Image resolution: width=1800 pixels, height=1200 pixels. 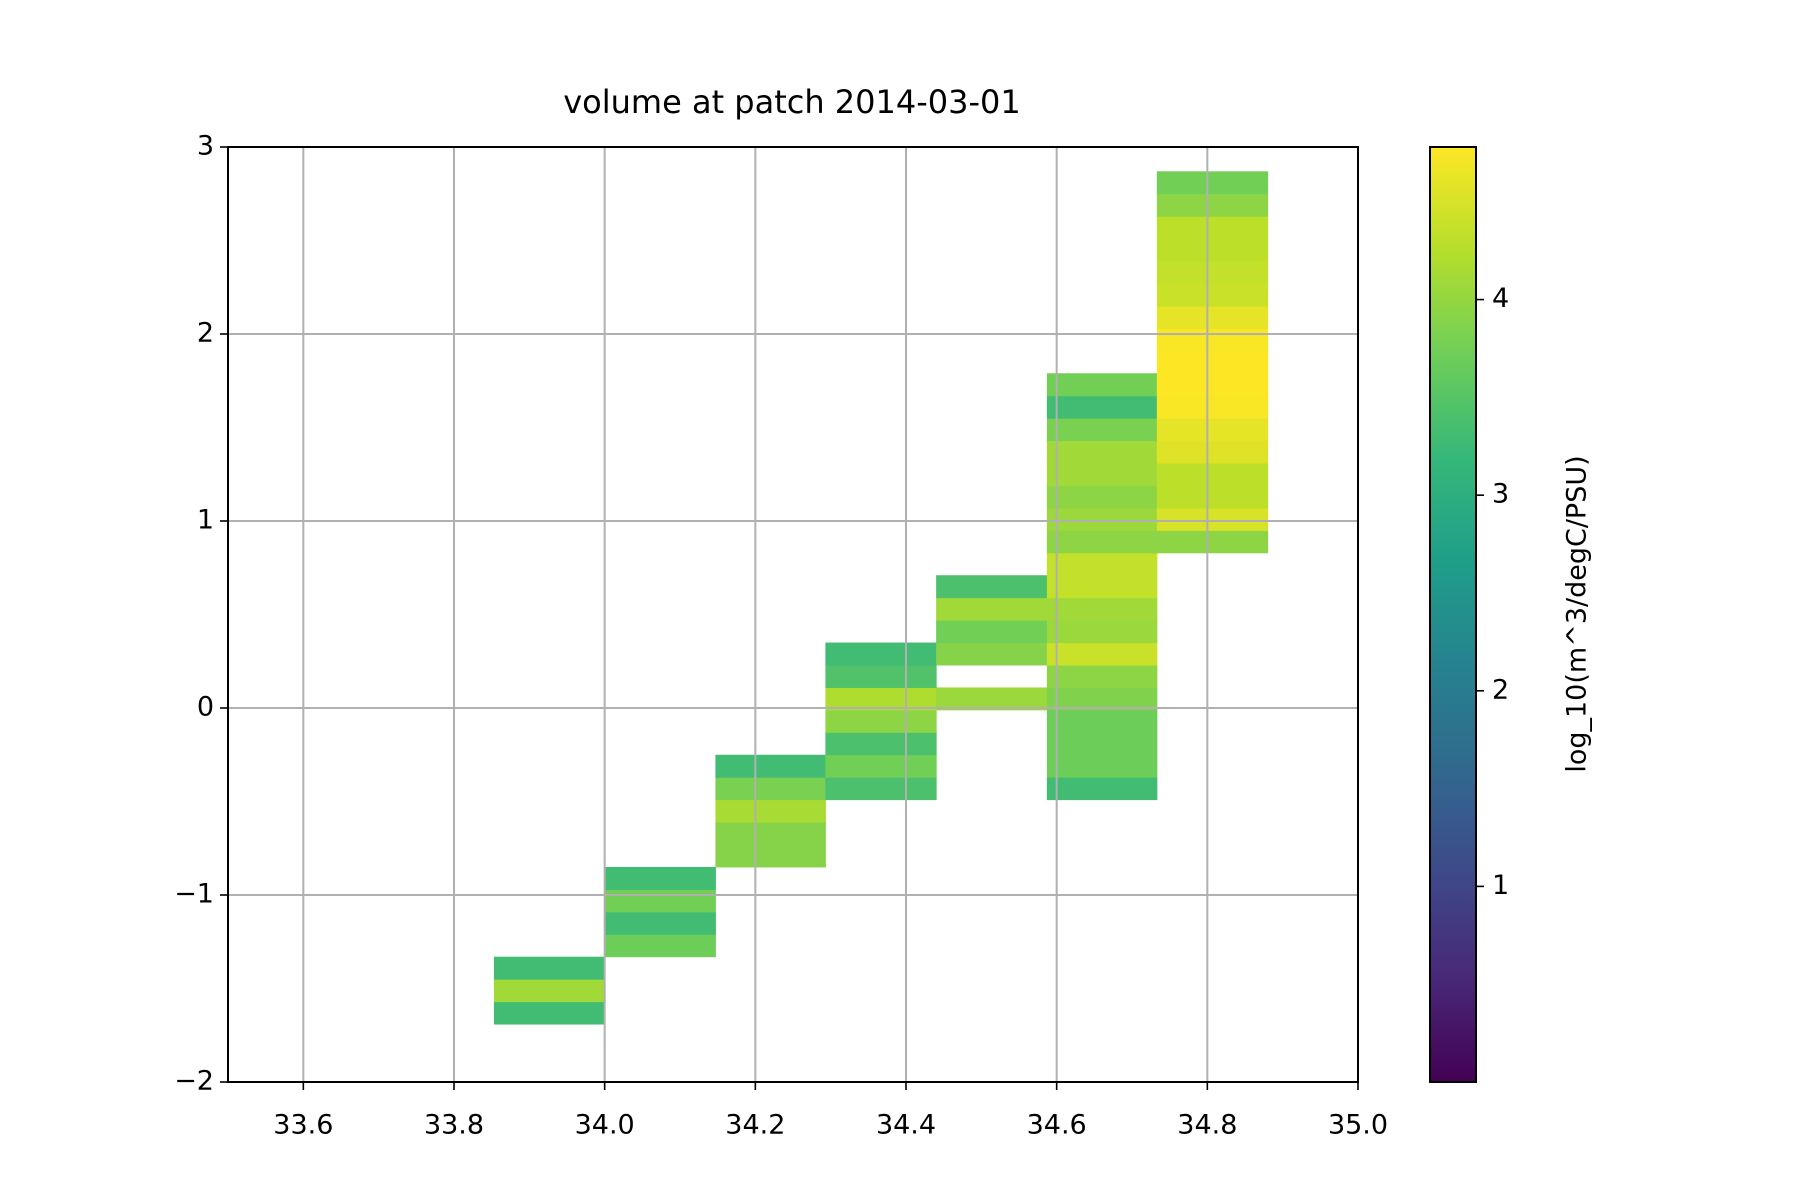 What do you see at coordinates (205, 520) in the screenshot?
I see `y-tick-label: 1` at bounding box center [205, 520].